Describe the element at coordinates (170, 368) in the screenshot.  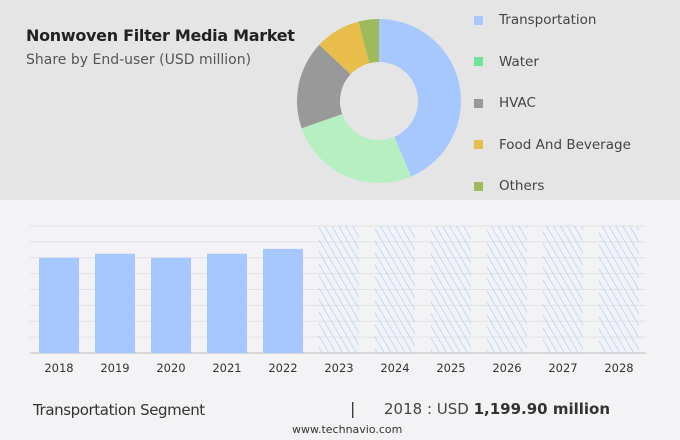
I see `x-tick-label: 2020` at that location.